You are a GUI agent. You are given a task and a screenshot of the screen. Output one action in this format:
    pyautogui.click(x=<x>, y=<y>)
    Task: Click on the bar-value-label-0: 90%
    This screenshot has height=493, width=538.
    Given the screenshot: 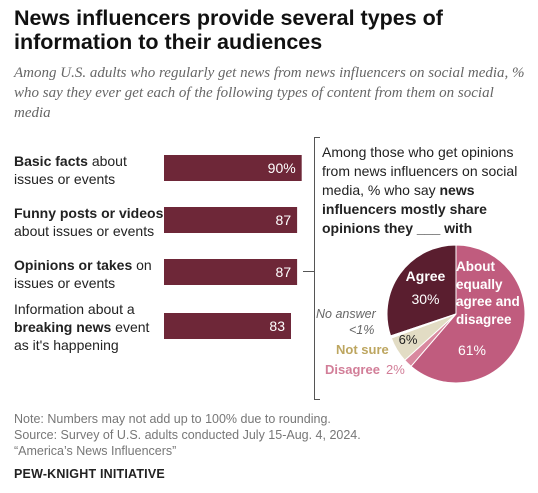 What is the action you would take?
    pyautogui.click(x=282, y=168)
    